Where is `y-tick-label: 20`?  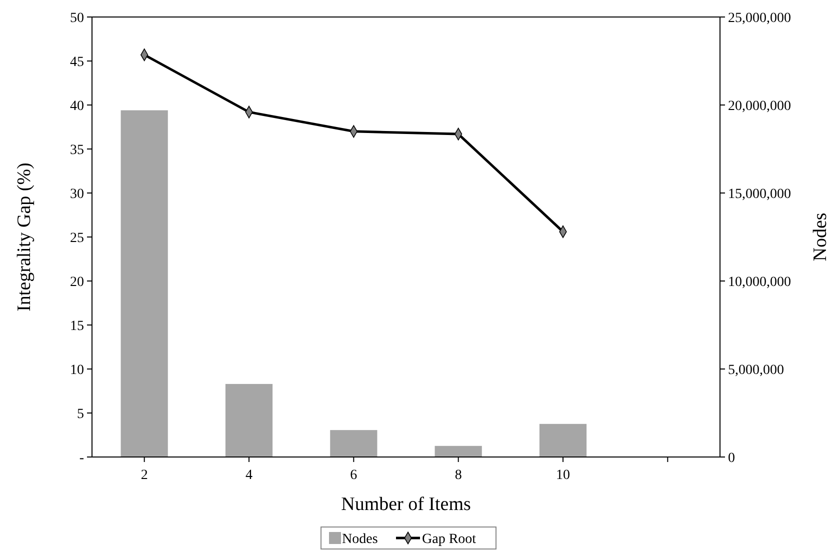 y-tick-label: 20 is located at coordinates (77, 282).